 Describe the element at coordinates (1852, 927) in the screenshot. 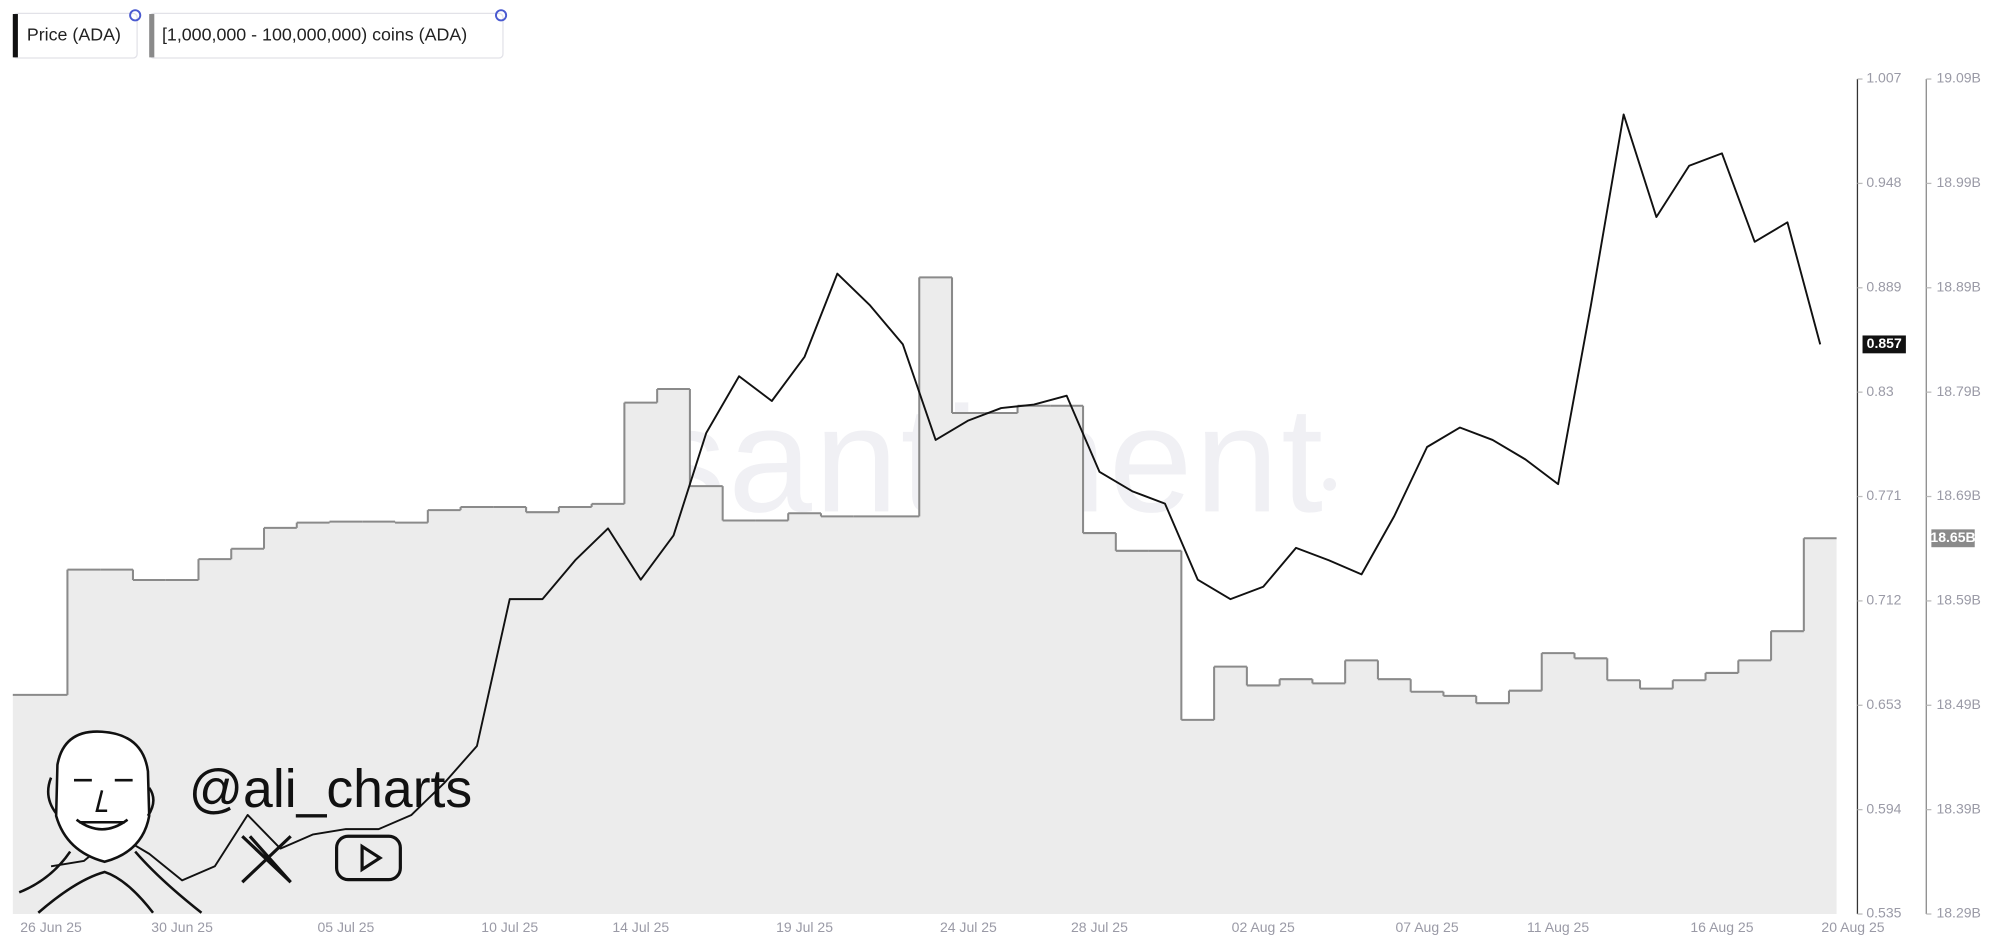

I see `x-tick-label: 20 Aug 25` at that location.